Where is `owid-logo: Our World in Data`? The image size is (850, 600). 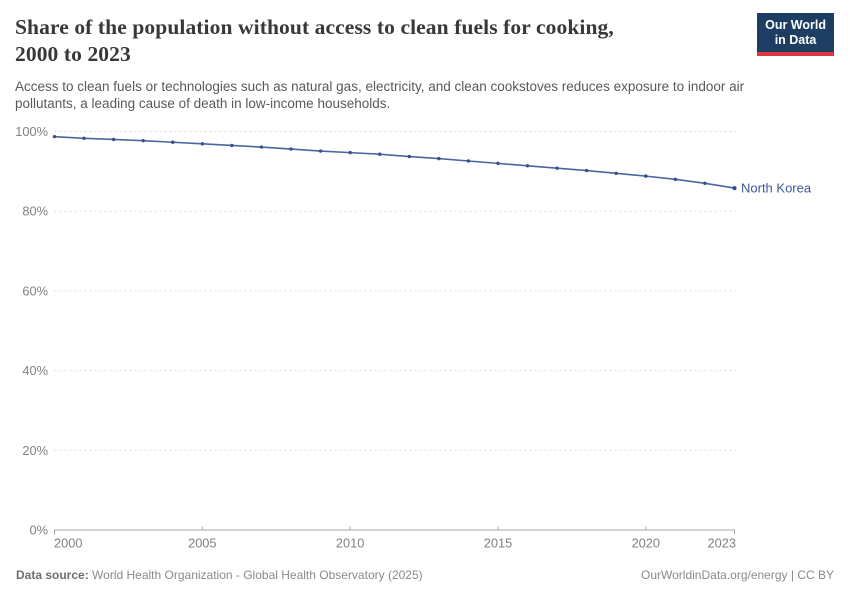
owid-logo: Our World in Data is located at coordinates (795, 34).